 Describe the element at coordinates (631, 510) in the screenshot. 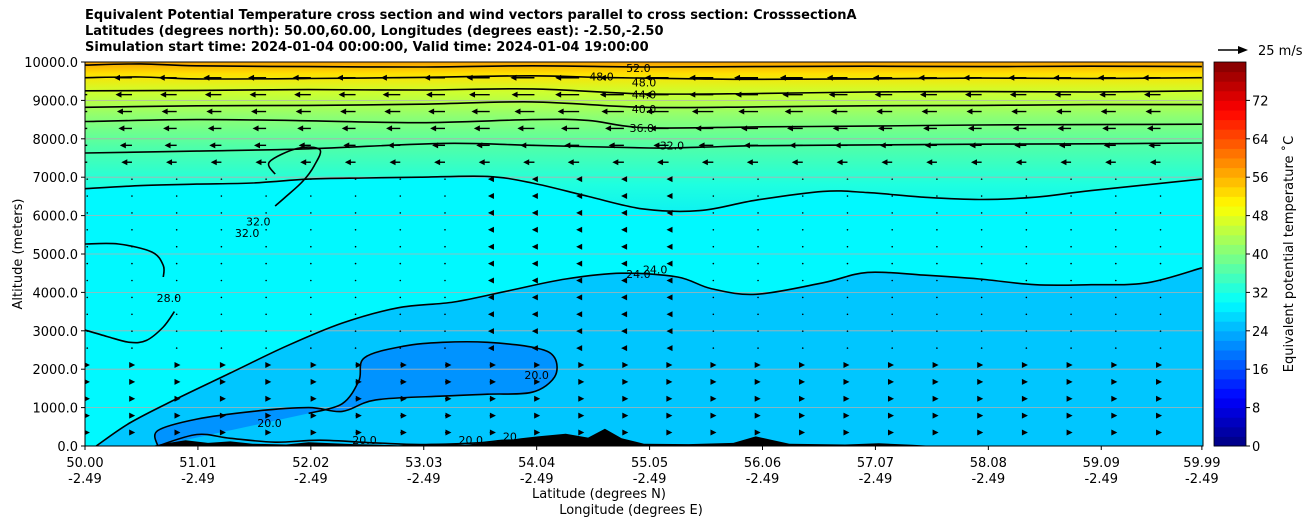

I see `x-axis-label-lon: Longitude (degrees E)` at that location.